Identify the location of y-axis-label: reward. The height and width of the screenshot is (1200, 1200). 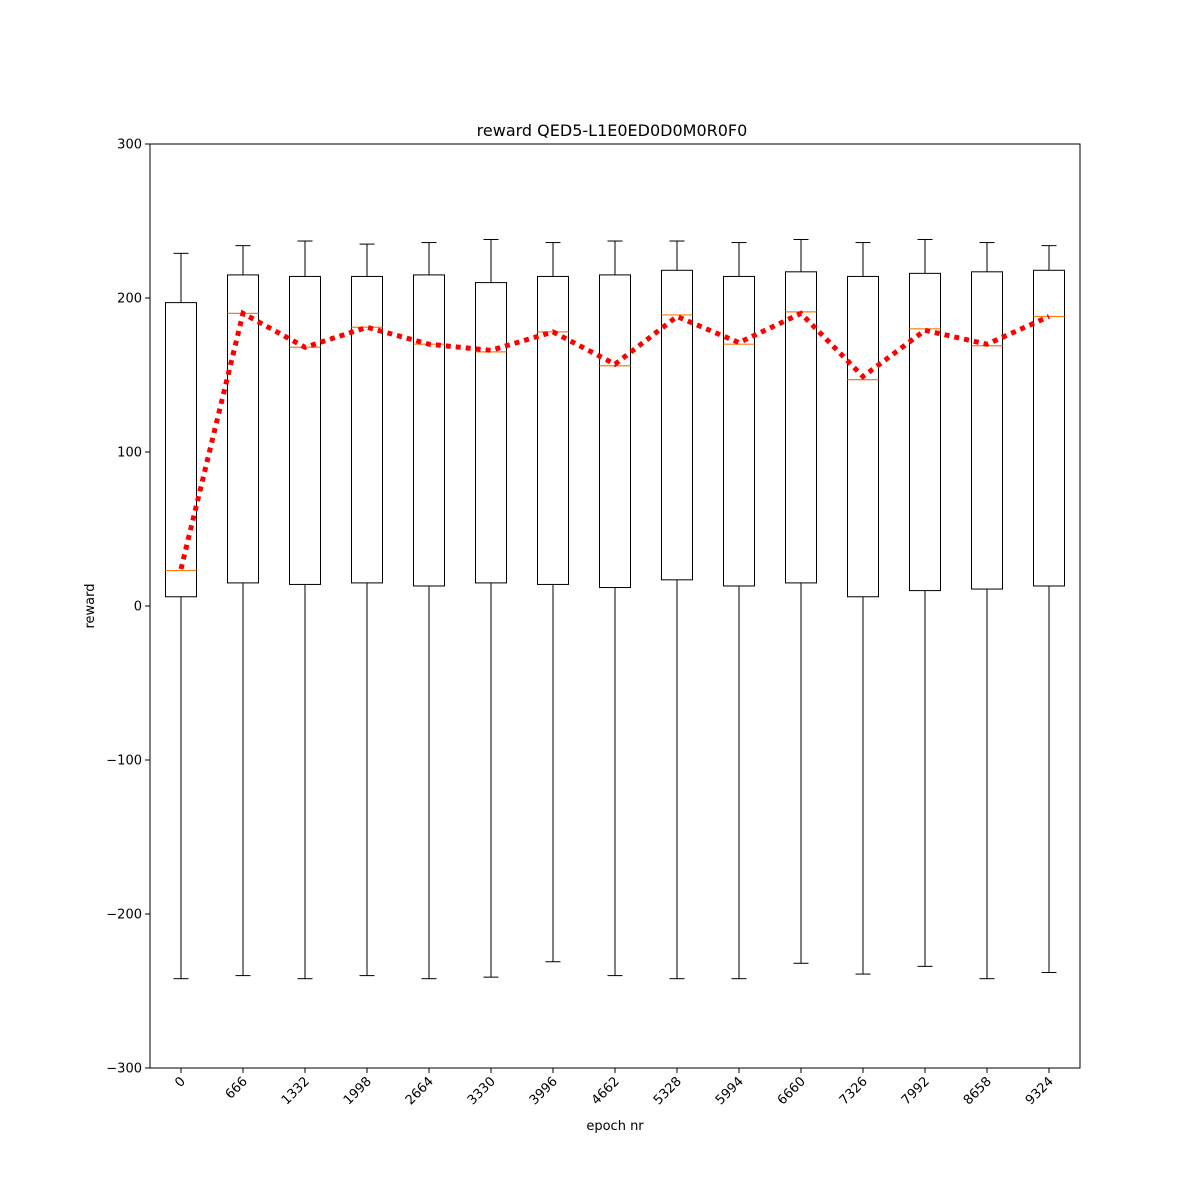
(90, 605).